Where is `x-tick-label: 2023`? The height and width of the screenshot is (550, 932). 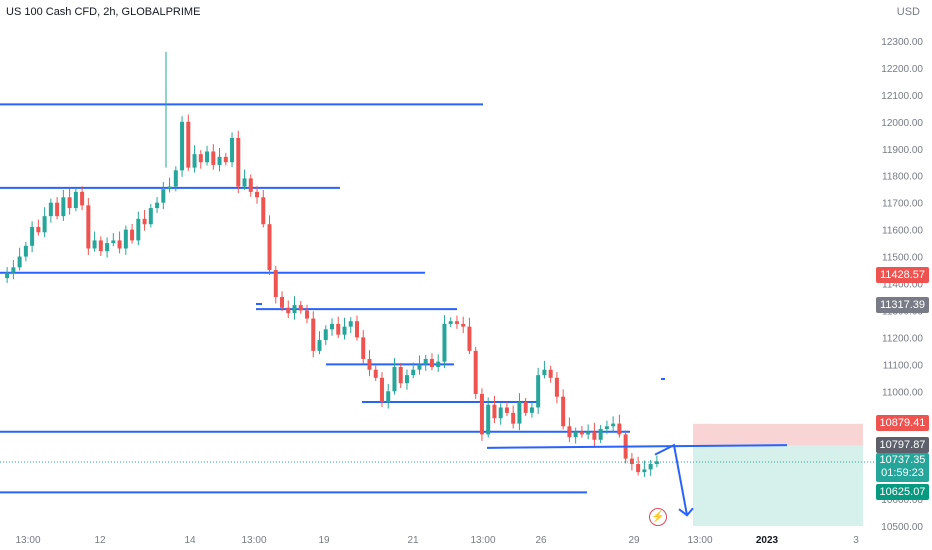 x-tick-label: 2023 is located at coordinates (767, 540).